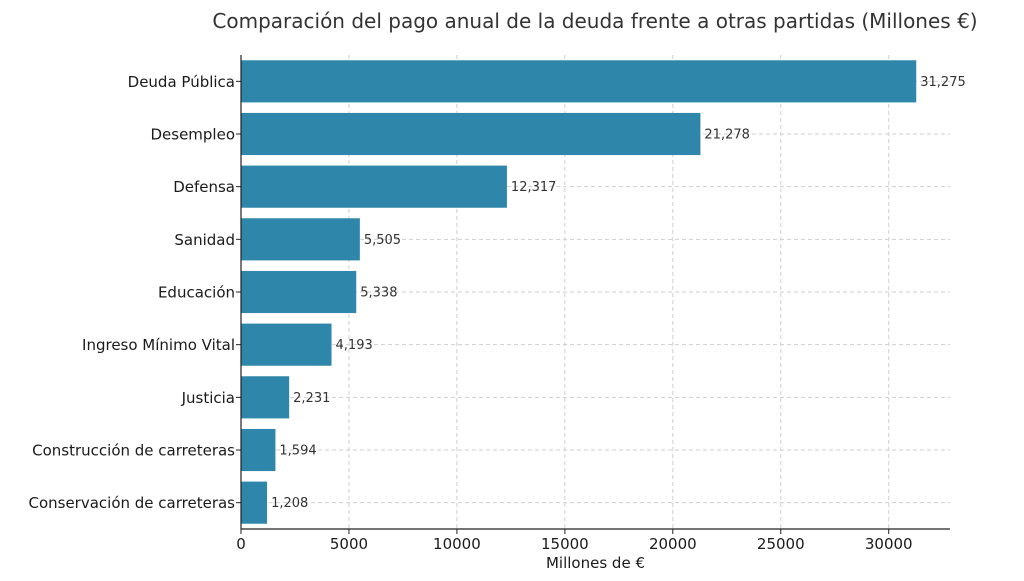  What do you see at coordinates (781, 544) in the screenshot?
I see `x-tick-label: 25000` at bounding box center [781, 544].